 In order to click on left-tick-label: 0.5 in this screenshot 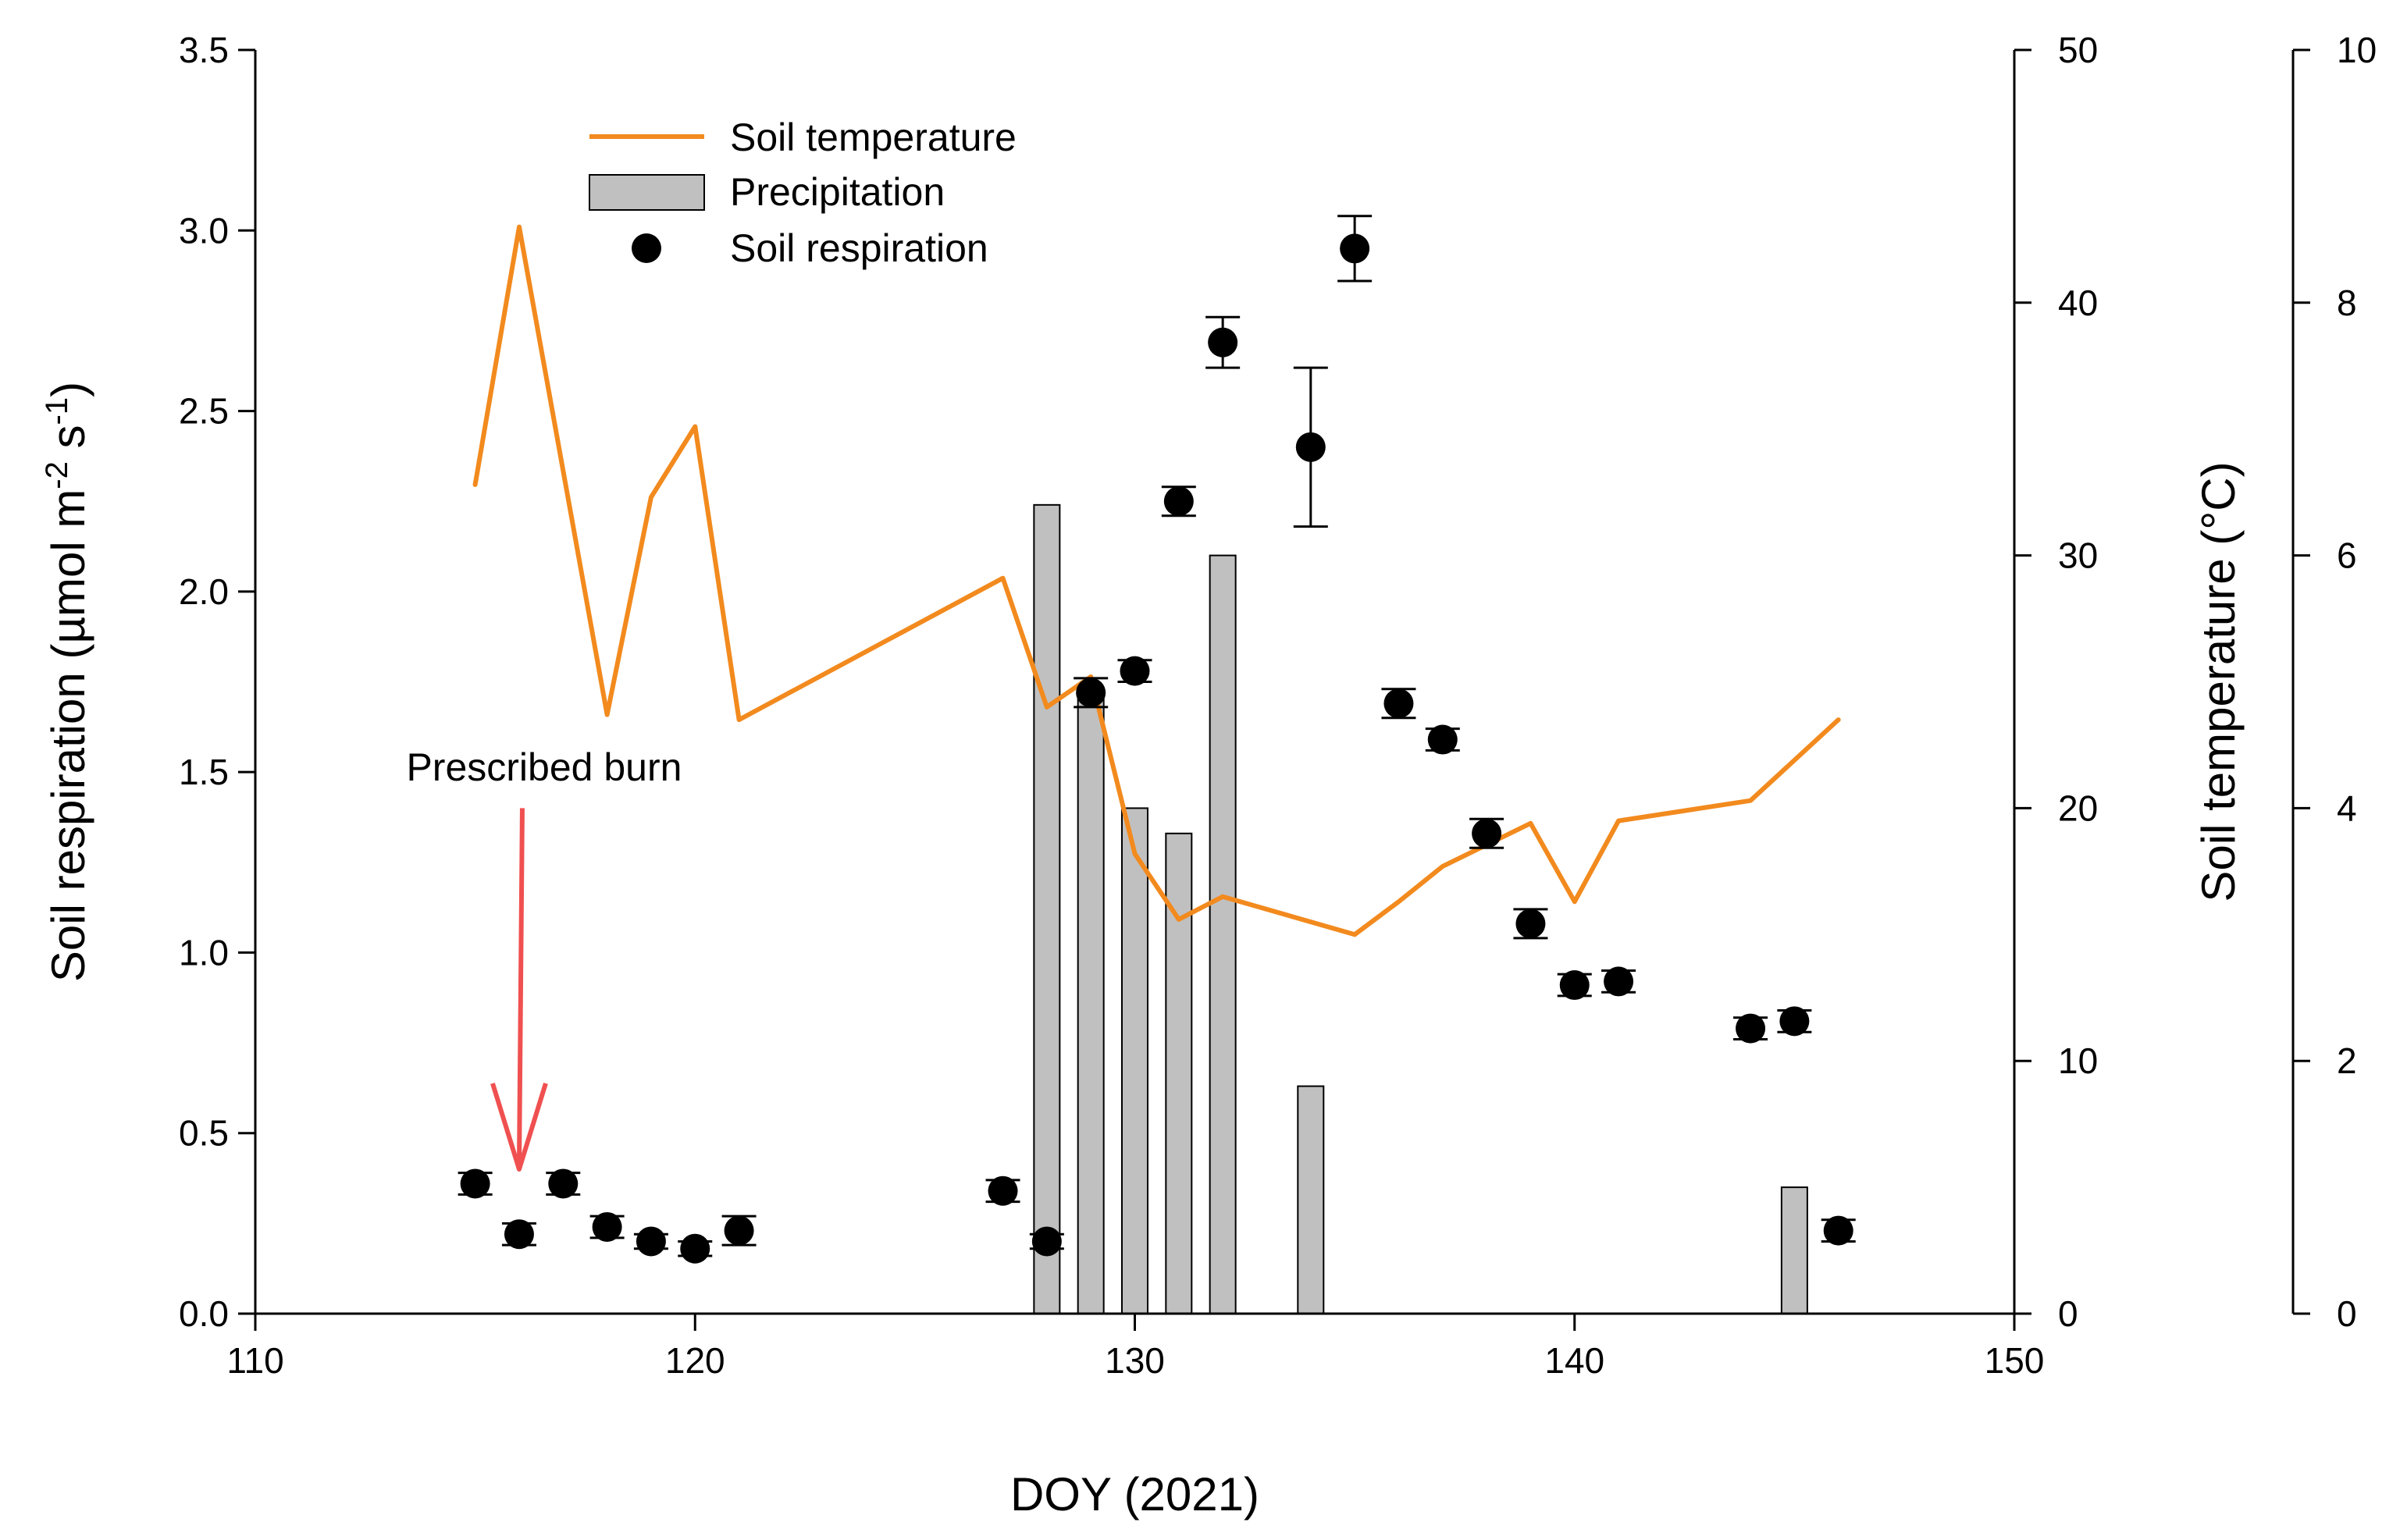, I will do `click(204, 1133)`.